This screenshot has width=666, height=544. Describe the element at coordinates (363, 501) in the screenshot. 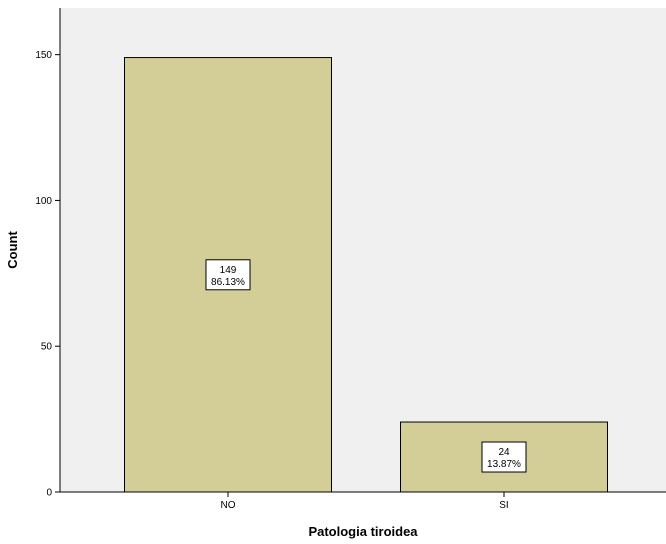

I see `x-axis: NO SI` at that location.